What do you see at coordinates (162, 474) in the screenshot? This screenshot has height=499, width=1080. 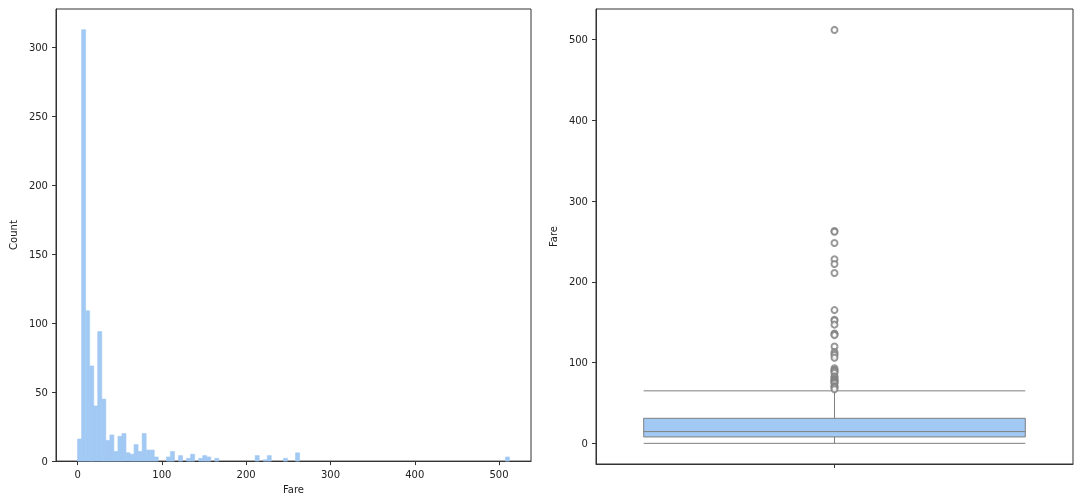 I see `x-tick-label: 100` at bounding box center [162, 474].